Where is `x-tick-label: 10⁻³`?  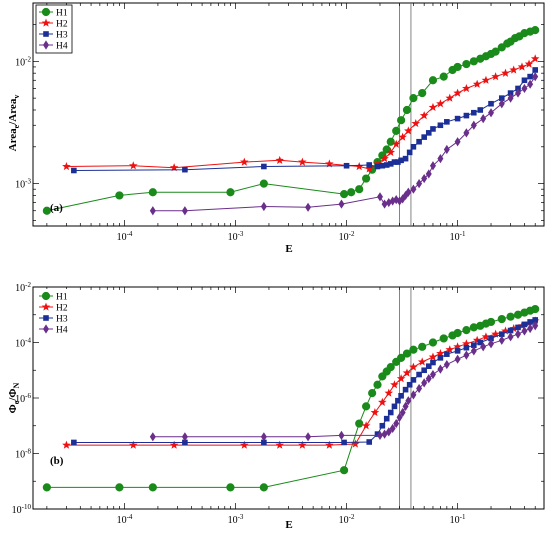 x-tick-label: 10⁻³ is located at coordinates (236, 519).